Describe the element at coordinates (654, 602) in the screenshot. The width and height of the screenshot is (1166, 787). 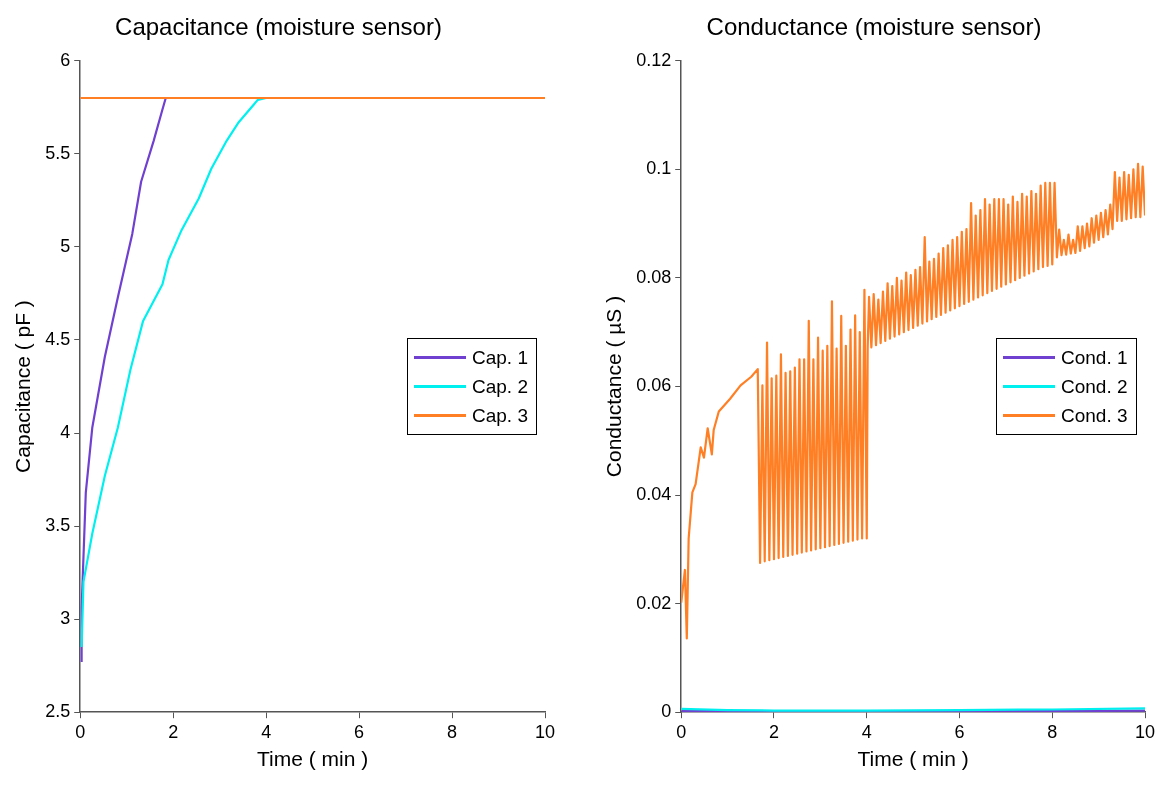
I see `y-tick-label: 0.02` at that location.